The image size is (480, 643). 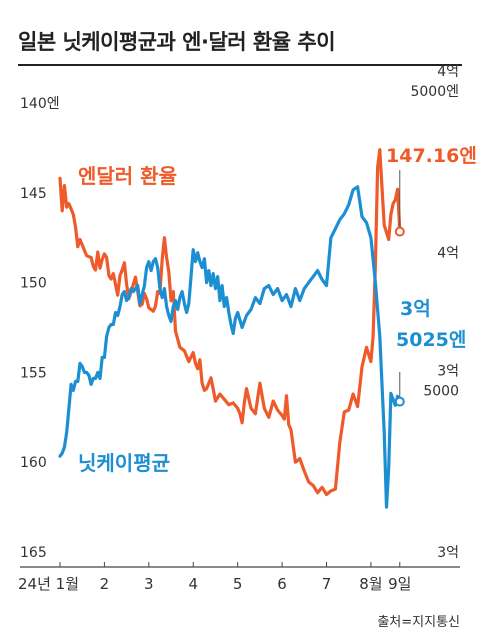 I want to click on x-tick-label: 5, so click(x=238, y=584).